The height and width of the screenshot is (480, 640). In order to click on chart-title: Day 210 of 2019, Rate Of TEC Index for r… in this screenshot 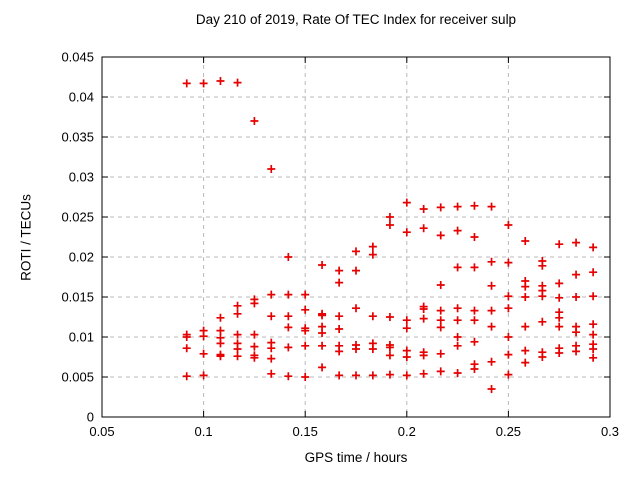, I will do `click(356, 19)`.